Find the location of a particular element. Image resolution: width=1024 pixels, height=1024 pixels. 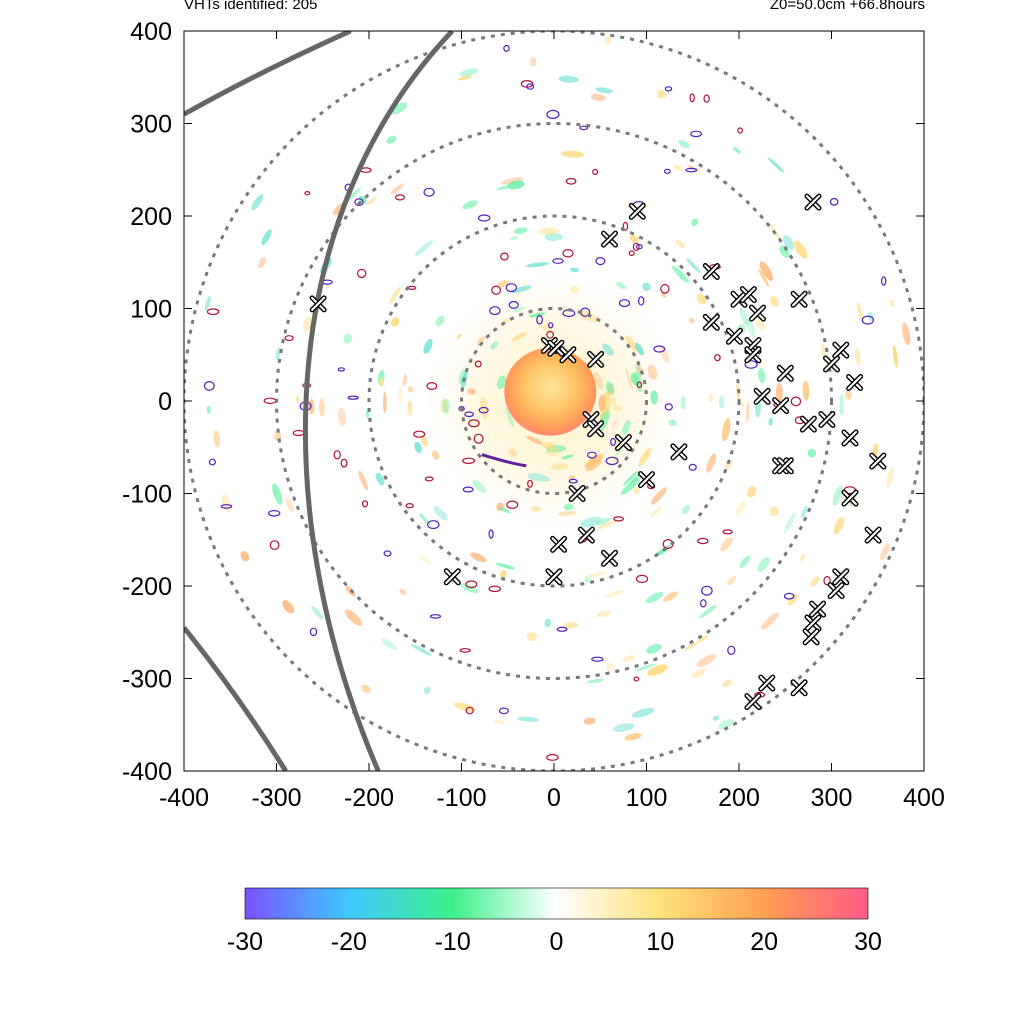

x-tick-label: 400 is located at coordinates (924, 798).